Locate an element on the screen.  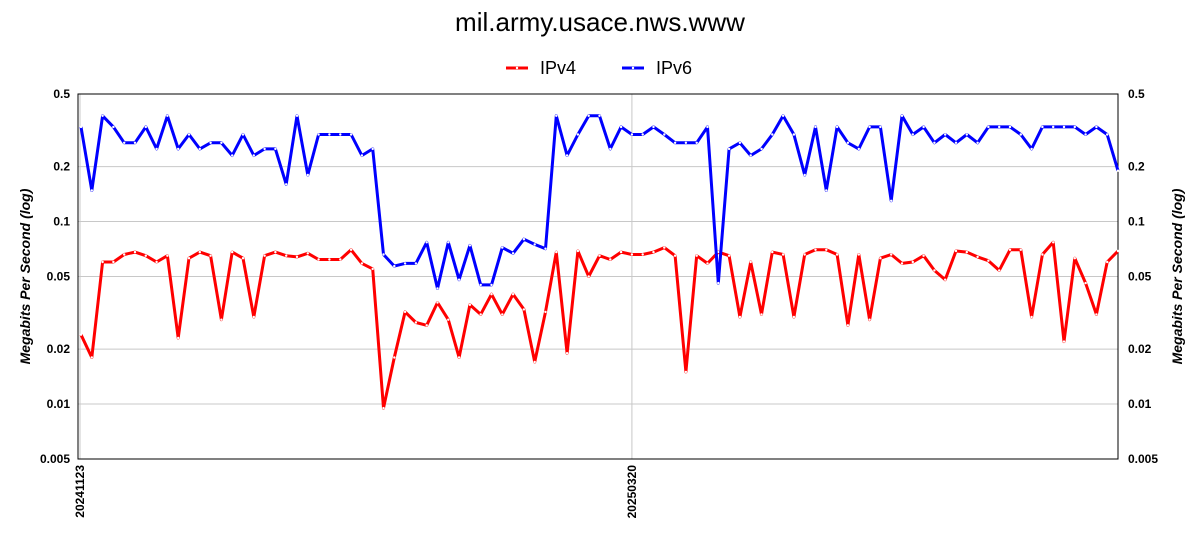
chart-title: mil.army.usace.nws.www is located at coordinates (600, 22).